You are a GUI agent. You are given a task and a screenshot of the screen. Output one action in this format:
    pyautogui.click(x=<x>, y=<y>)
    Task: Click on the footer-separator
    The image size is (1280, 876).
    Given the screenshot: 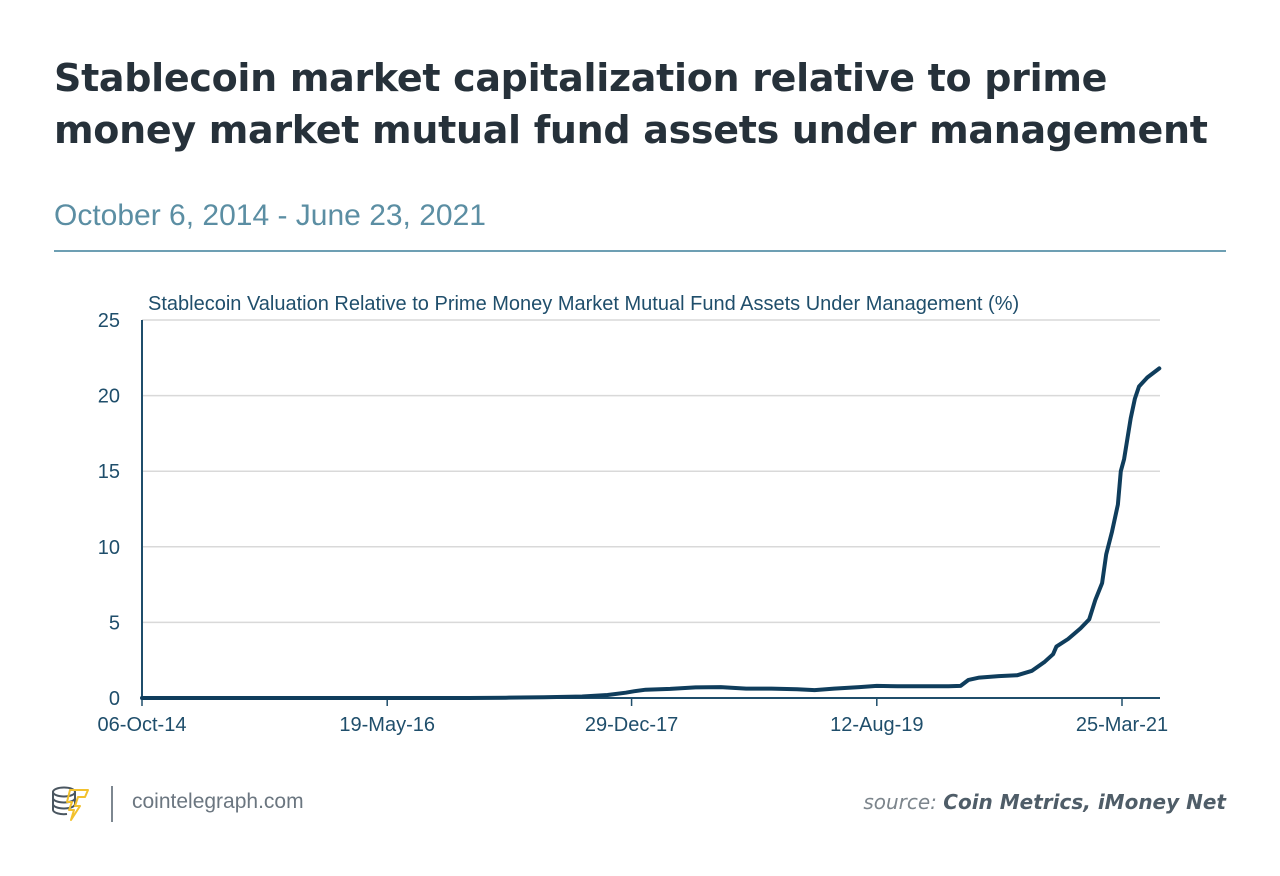 What is the action you would take?
    pyautogui.click(x=112, y=804)
    